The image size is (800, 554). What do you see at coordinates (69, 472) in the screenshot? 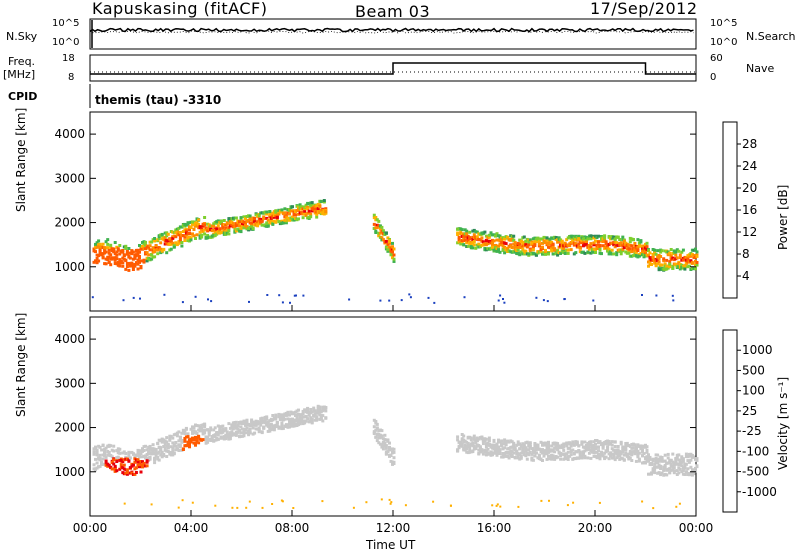
I see `y-tick-label: 1000` at bounding box center [69, 472].